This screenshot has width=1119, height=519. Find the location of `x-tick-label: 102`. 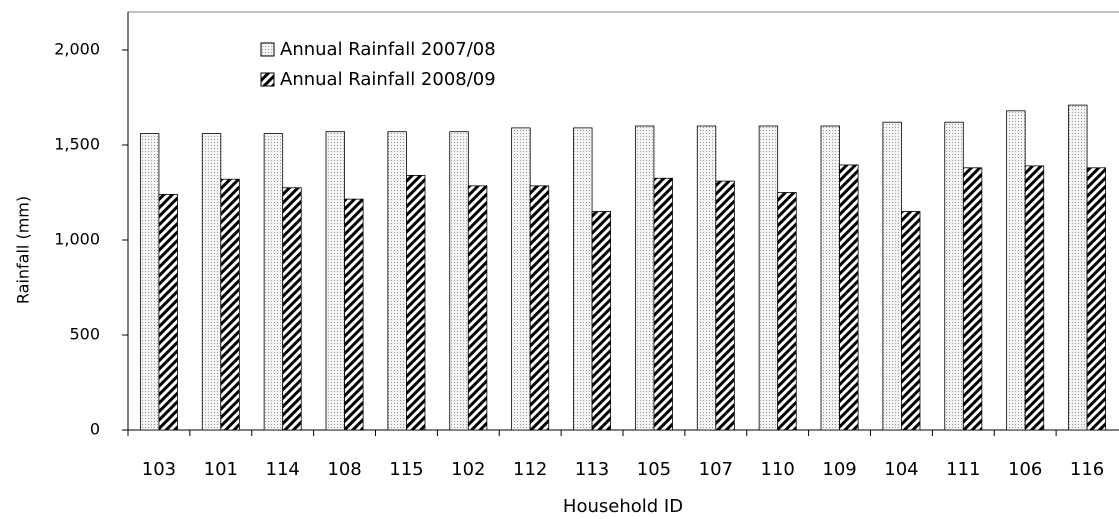

x-tick-label: 102 is located at coordinates (468, 469).